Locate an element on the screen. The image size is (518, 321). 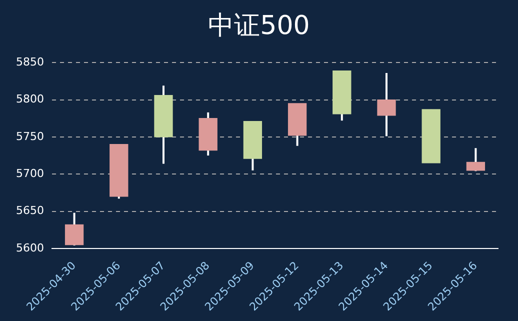
y-tick-label: 5850 is located at coordinates (30, 61).